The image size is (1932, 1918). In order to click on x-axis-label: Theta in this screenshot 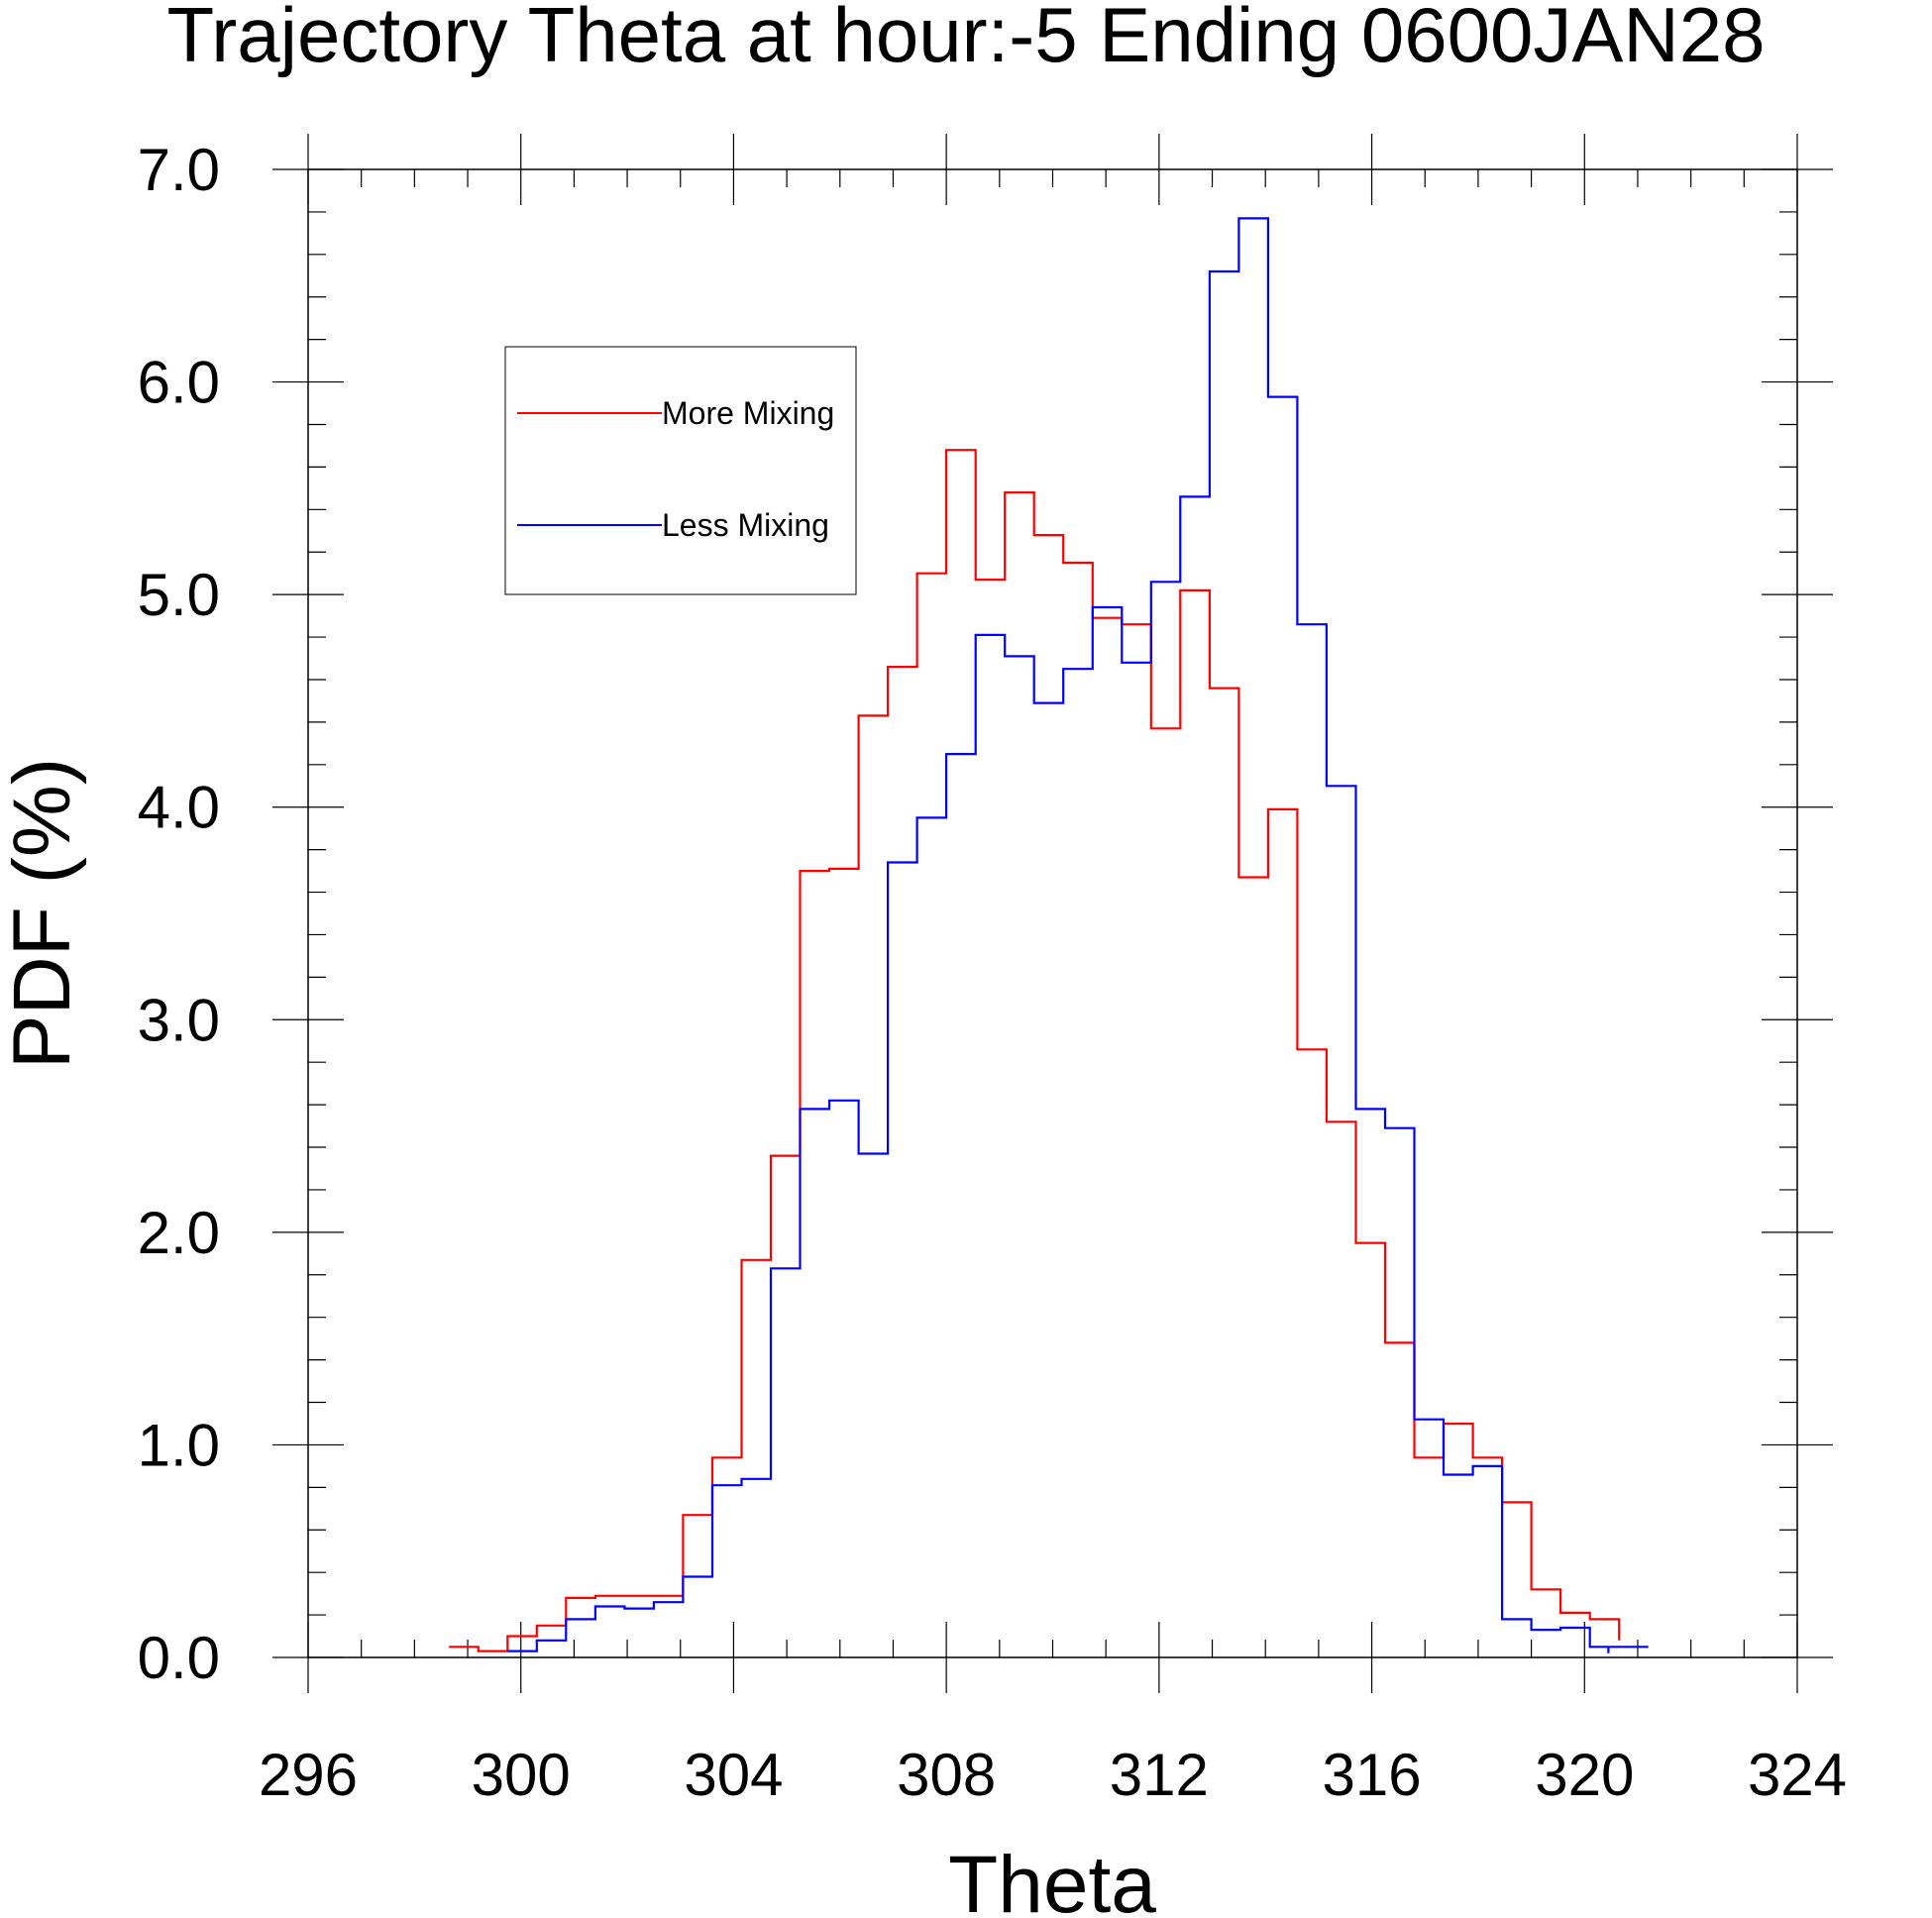, I will do `click(1052, 1879)`.